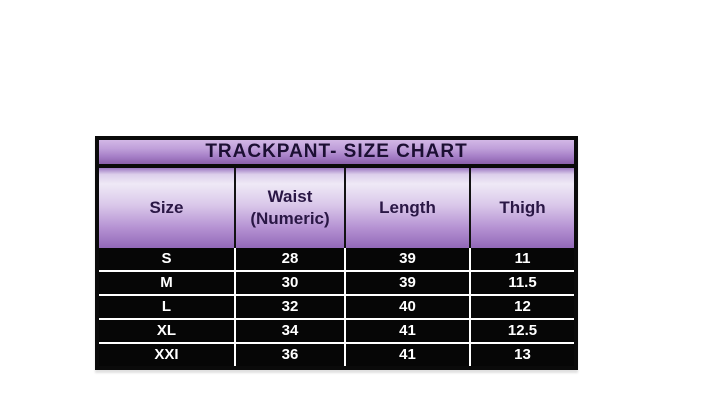 The height and width of the screenshot is (419, 704). Describe the element at coordinates (522, 259) in the screenshot. I see `cell-thigh: 11` at that location.